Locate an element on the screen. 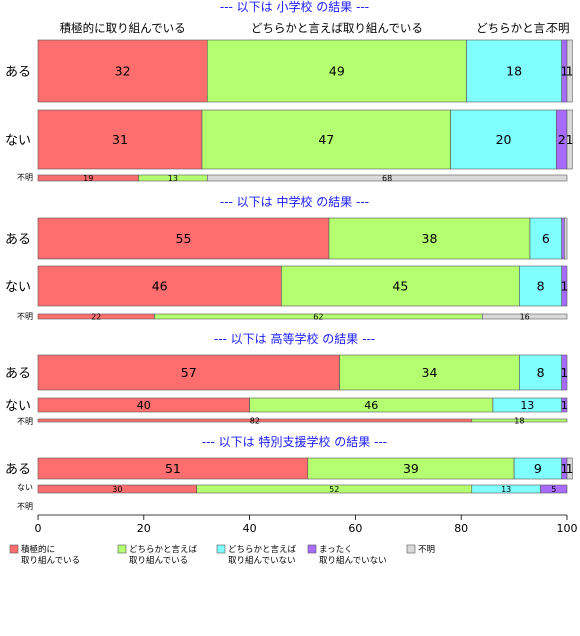  data-label: 49 is located at coordinates (337, 71).